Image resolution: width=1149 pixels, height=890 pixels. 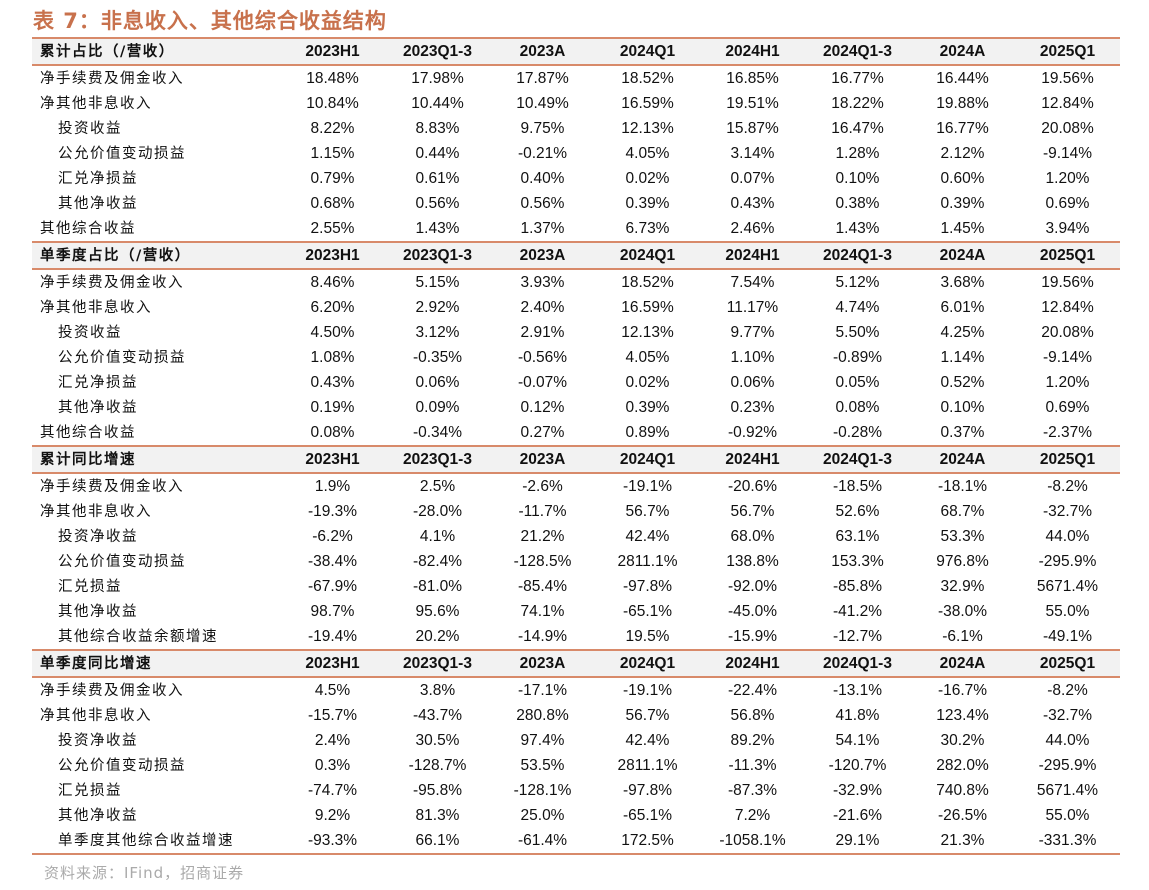 What do you see at coordinates (542, 740) in the screenshot?
I see `cell-value: 97.4%` at bounding box center [542, 740].